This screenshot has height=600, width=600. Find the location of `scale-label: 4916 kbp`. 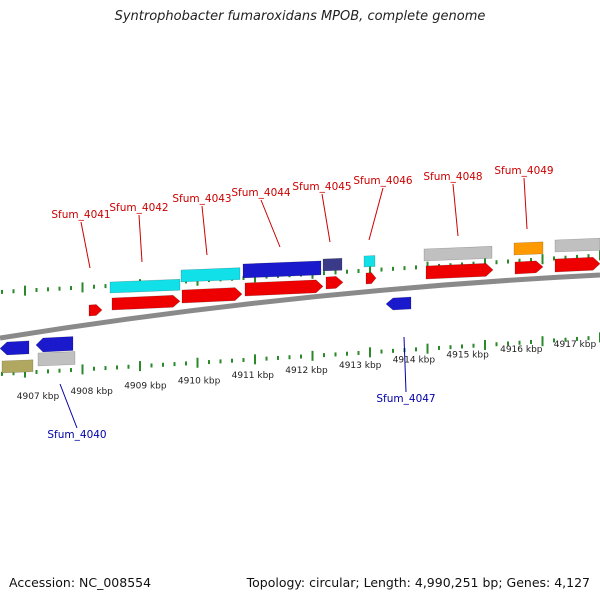

scale-label: 4916 kbp is located at coordinates (521, 350).